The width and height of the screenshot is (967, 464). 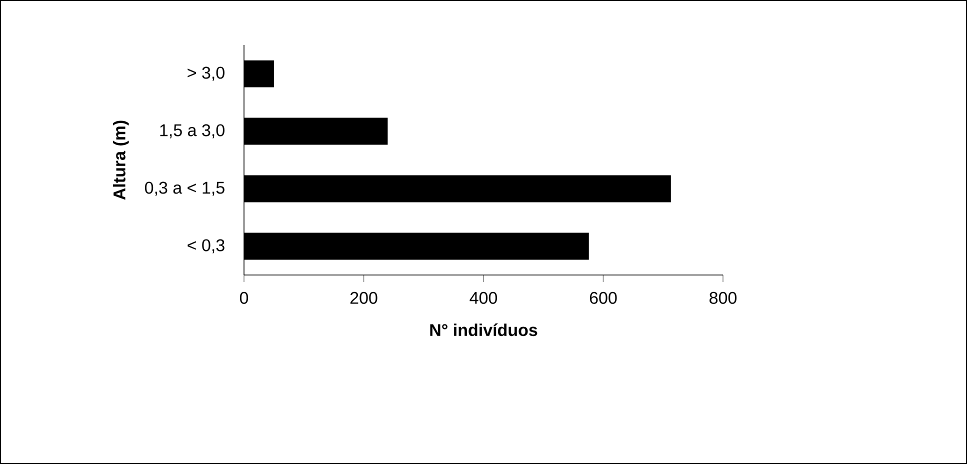 I want to click on x-tick-label: 600, so click(x=603, y=298).